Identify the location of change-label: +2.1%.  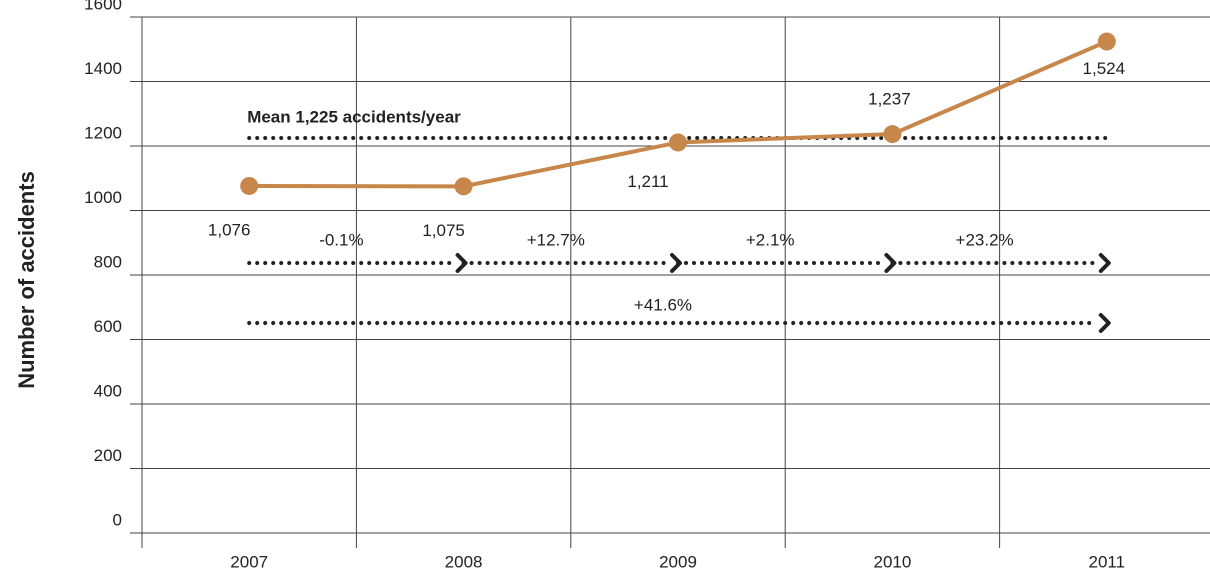
(770, 239).